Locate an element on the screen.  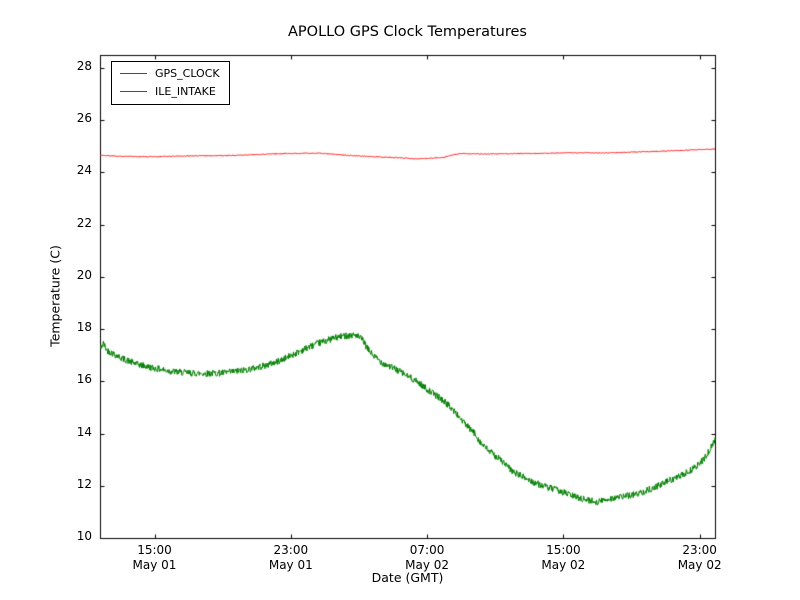
y-tick-label: 16 is located at coordinates (84, 379).